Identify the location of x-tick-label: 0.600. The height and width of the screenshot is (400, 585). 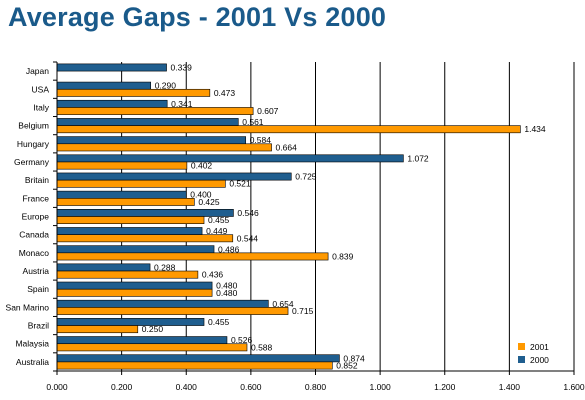
(251, 387).